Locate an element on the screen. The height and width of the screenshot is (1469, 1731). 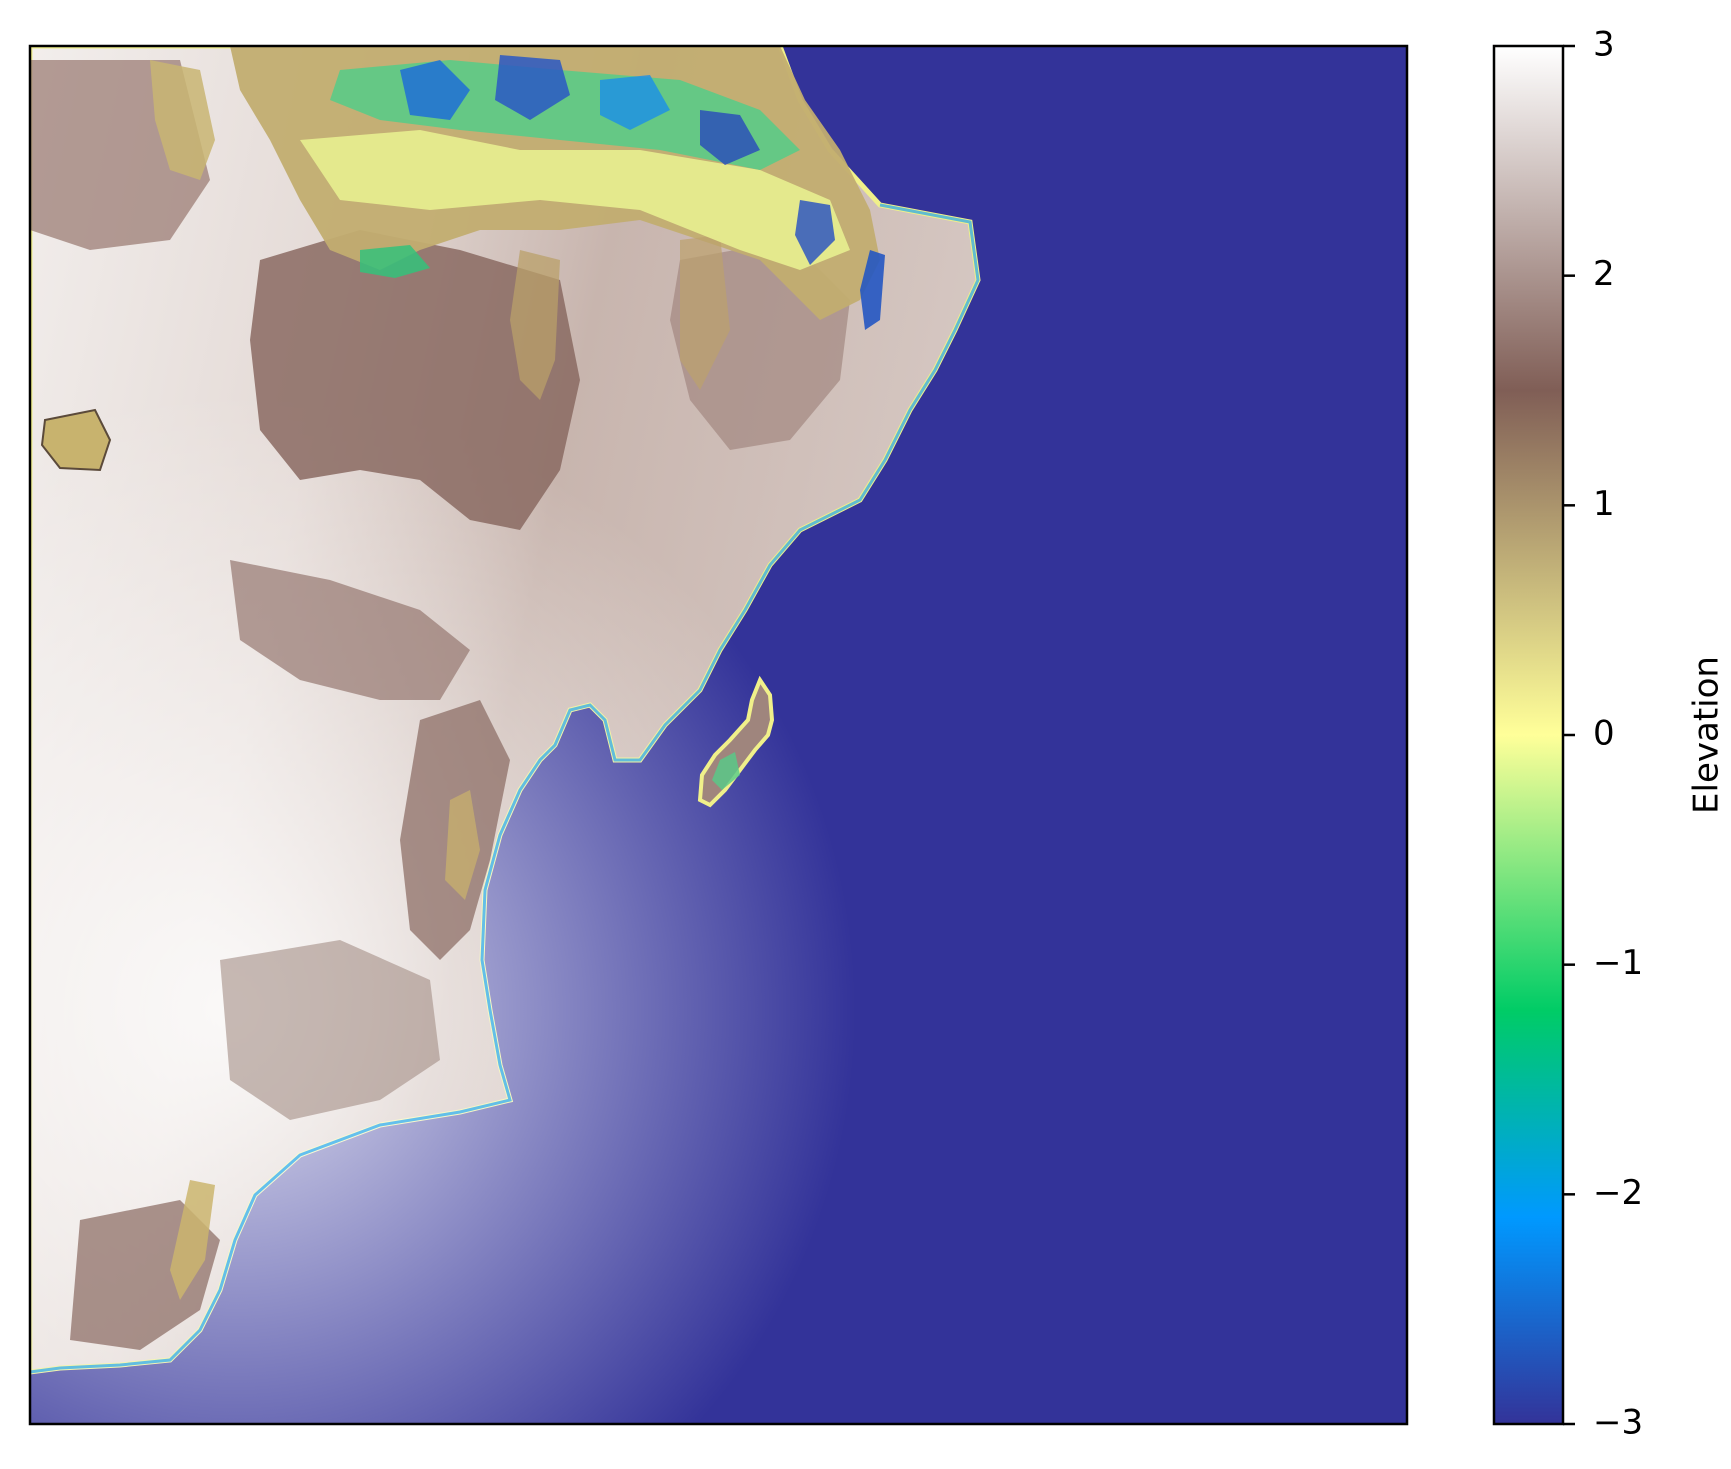
colorbar-tick-label: 3 is located at coordinates (1604, 45).